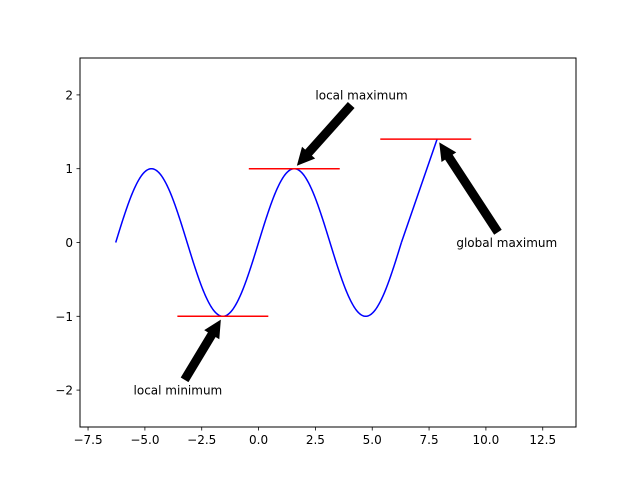  What do you see at coordinates (69, 243) in the screenshot?
I see `y-tick-label: 0` at bounding box center [69, 243].